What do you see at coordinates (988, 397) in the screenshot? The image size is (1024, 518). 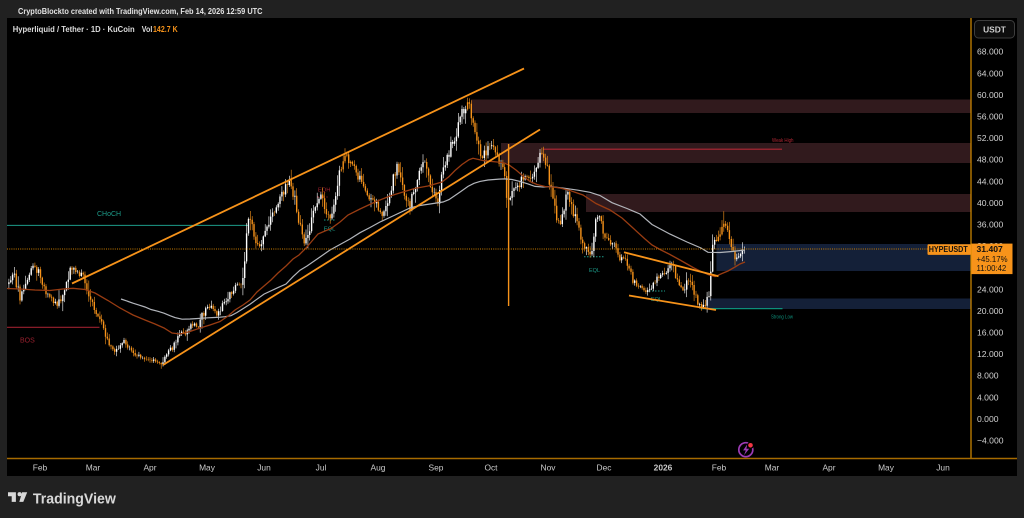 I see `svg-text: 4.000` at bounding box center [988, 397].